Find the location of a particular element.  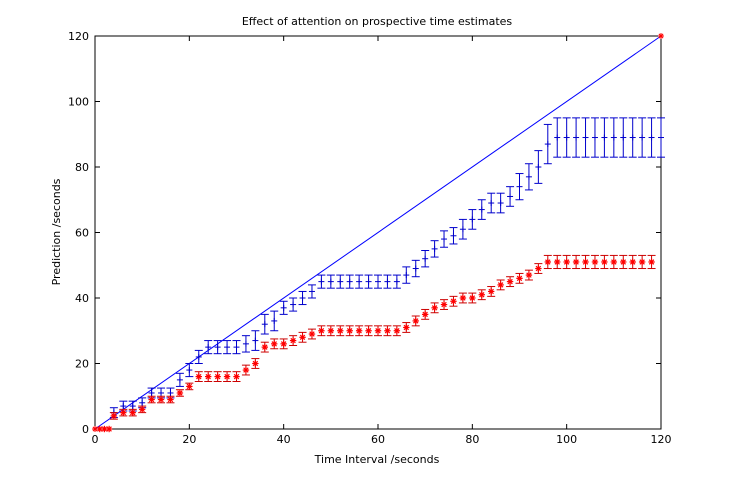

x-tick-label: 40 is located at coordinates (284, 439).